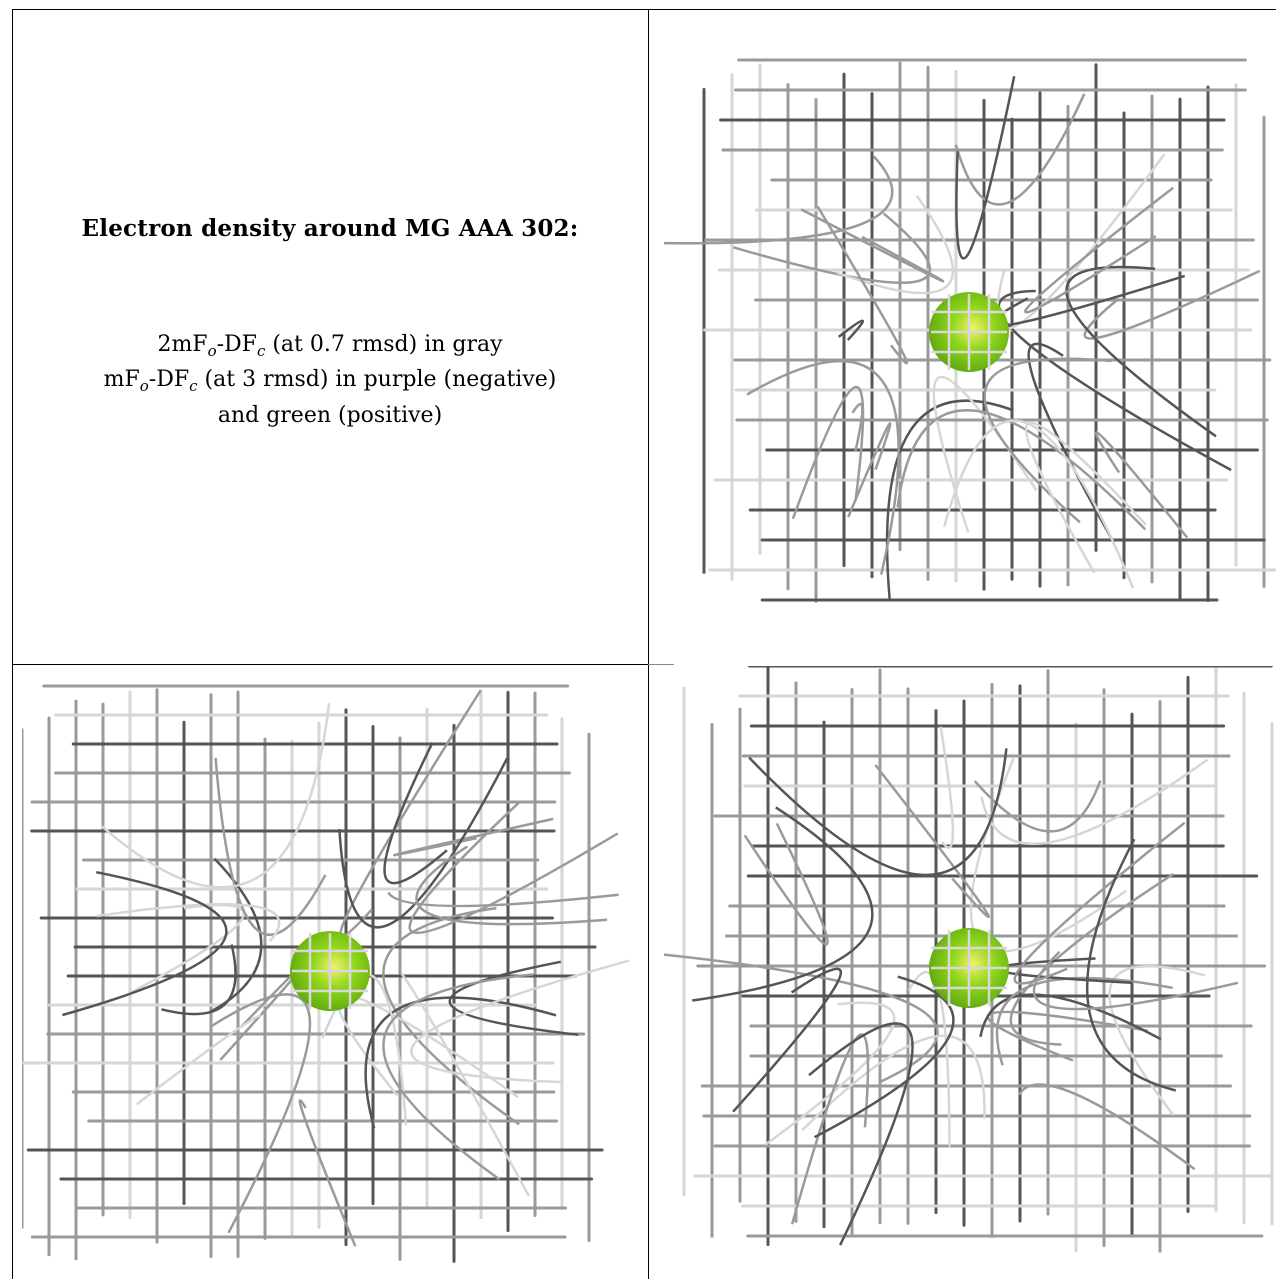 This screenshot has height=1279, width=1276. What do you see at coordinates (261, 351) in the screenshot?
I see `legend-line1-sub2: c` at bounding box center [261, 351].